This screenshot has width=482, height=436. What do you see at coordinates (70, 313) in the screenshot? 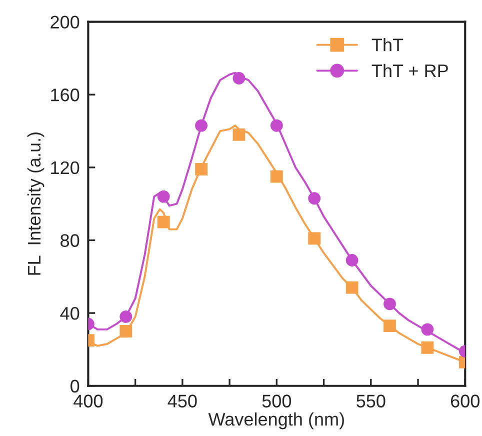
I see `y-tick-label: 40` at bounding box center [70, 313].